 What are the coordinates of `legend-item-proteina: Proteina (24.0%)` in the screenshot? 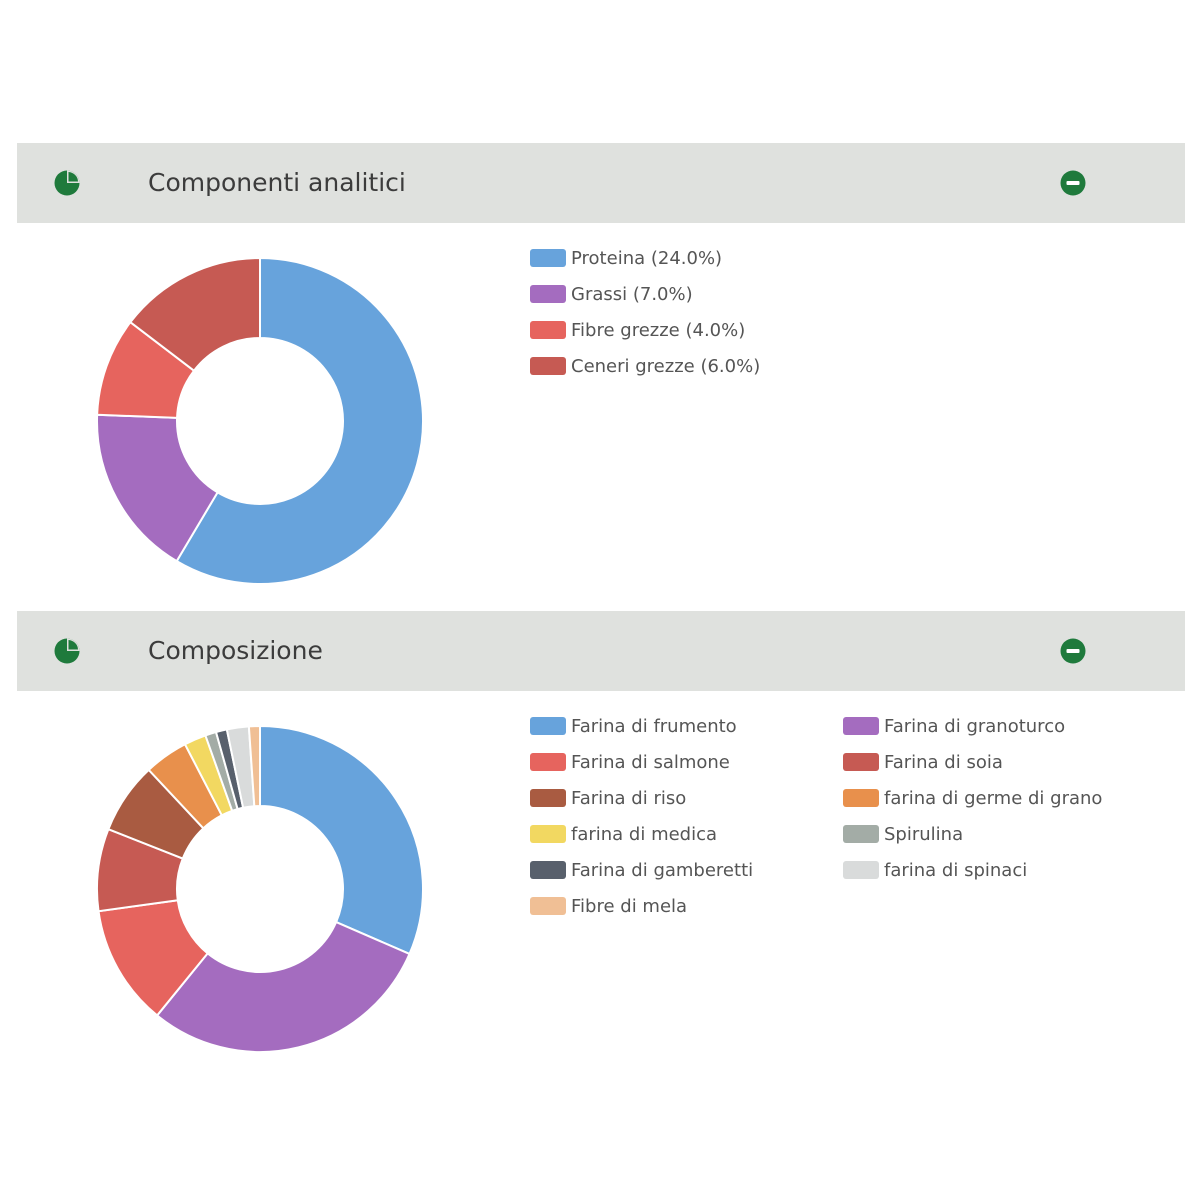 It's located at (626, 258).